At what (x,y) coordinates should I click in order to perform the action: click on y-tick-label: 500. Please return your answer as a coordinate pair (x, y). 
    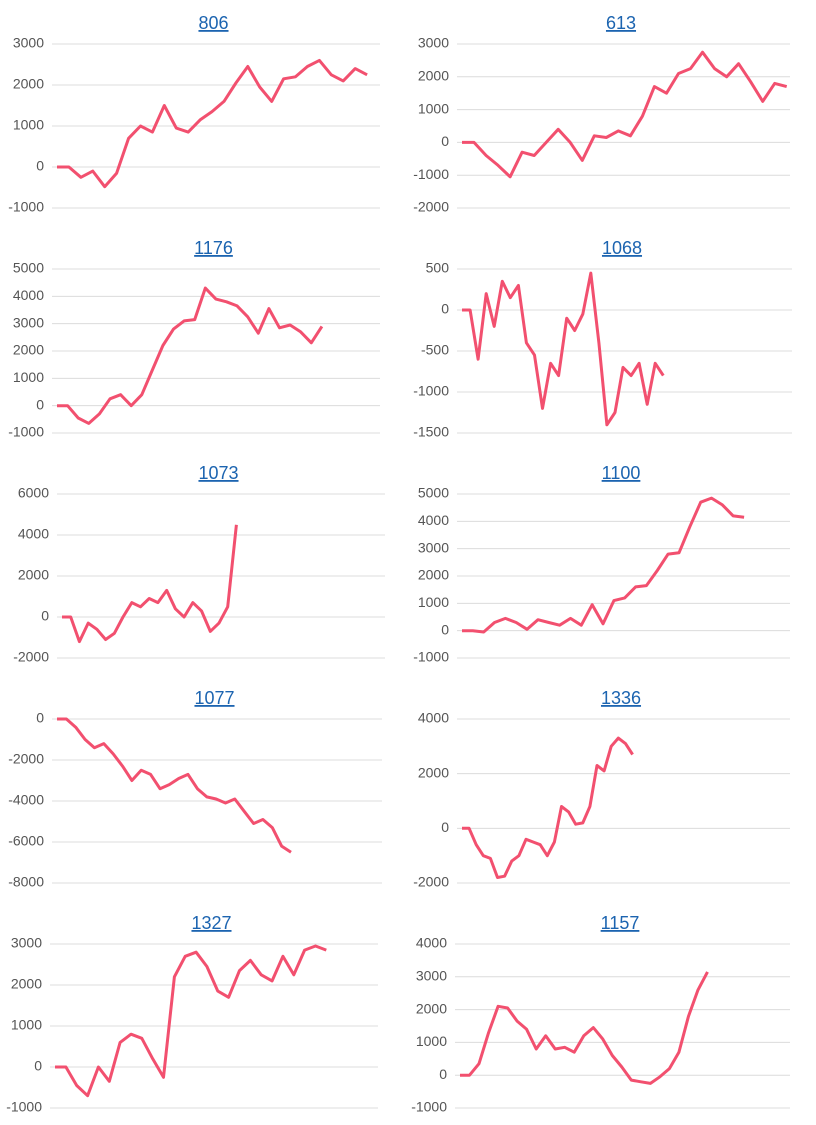
    Looking at the image, I should click on (438, 268).